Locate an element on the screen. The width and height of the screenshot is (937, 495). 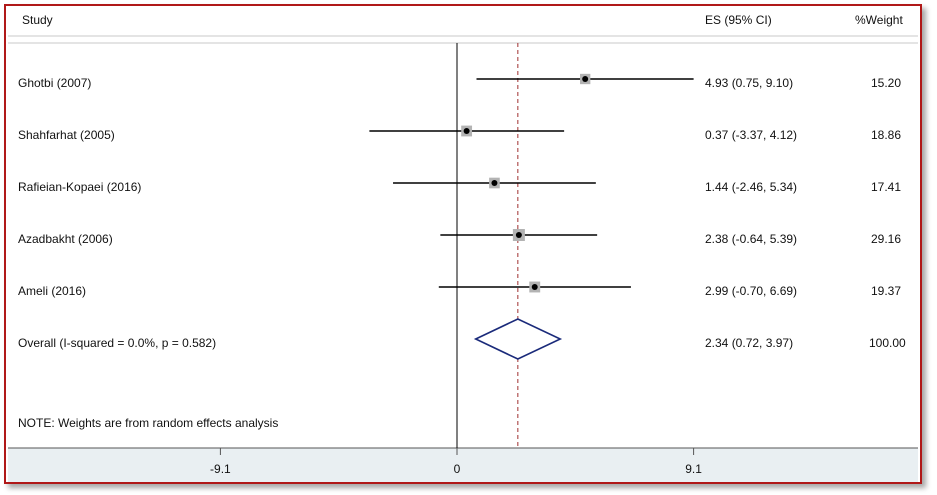
overall-weight-label: 100.00 is located at coordinates (887, 343).